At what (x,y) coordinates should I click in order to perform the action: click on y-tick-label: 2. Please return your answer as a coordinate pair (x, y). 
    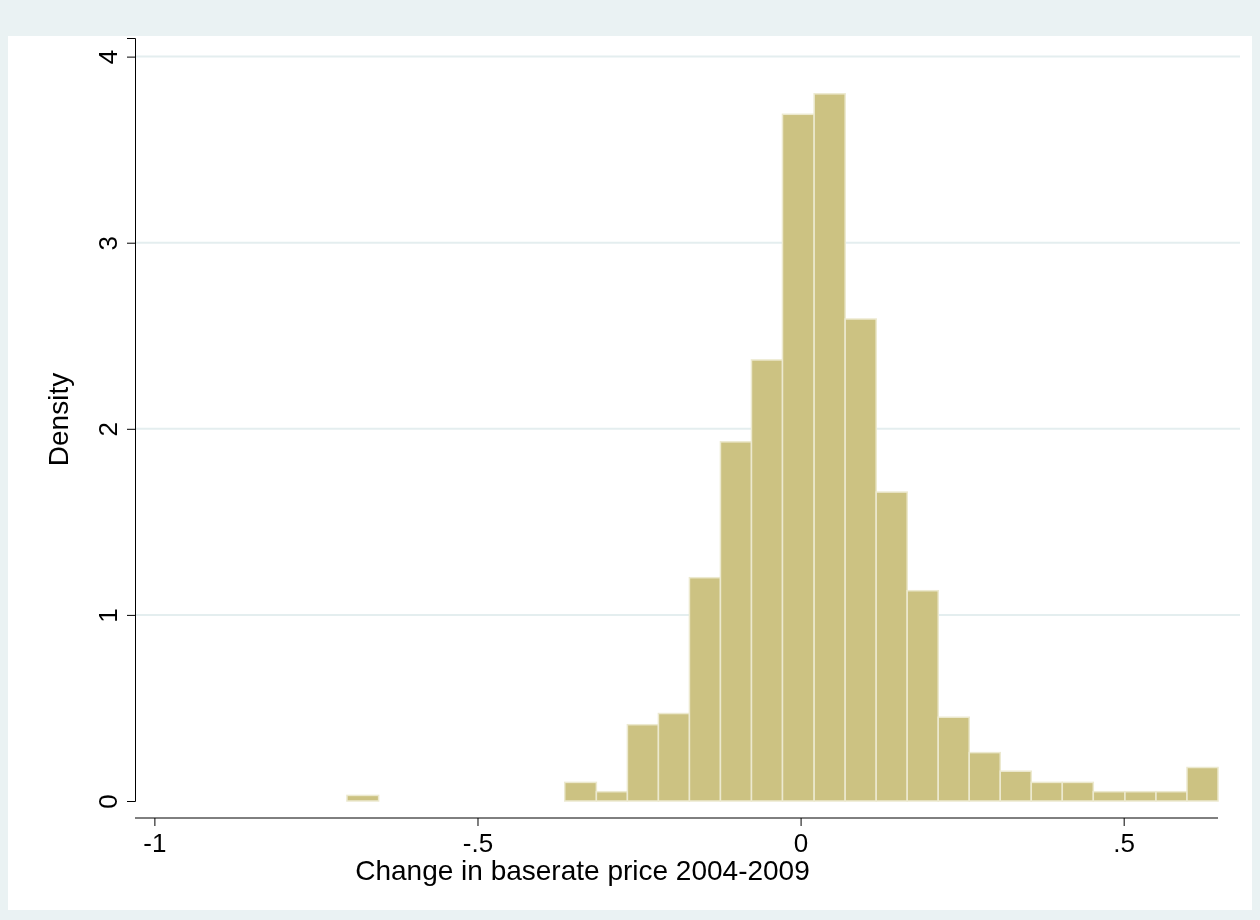
    Looking at the image, I should click on (108, 429).